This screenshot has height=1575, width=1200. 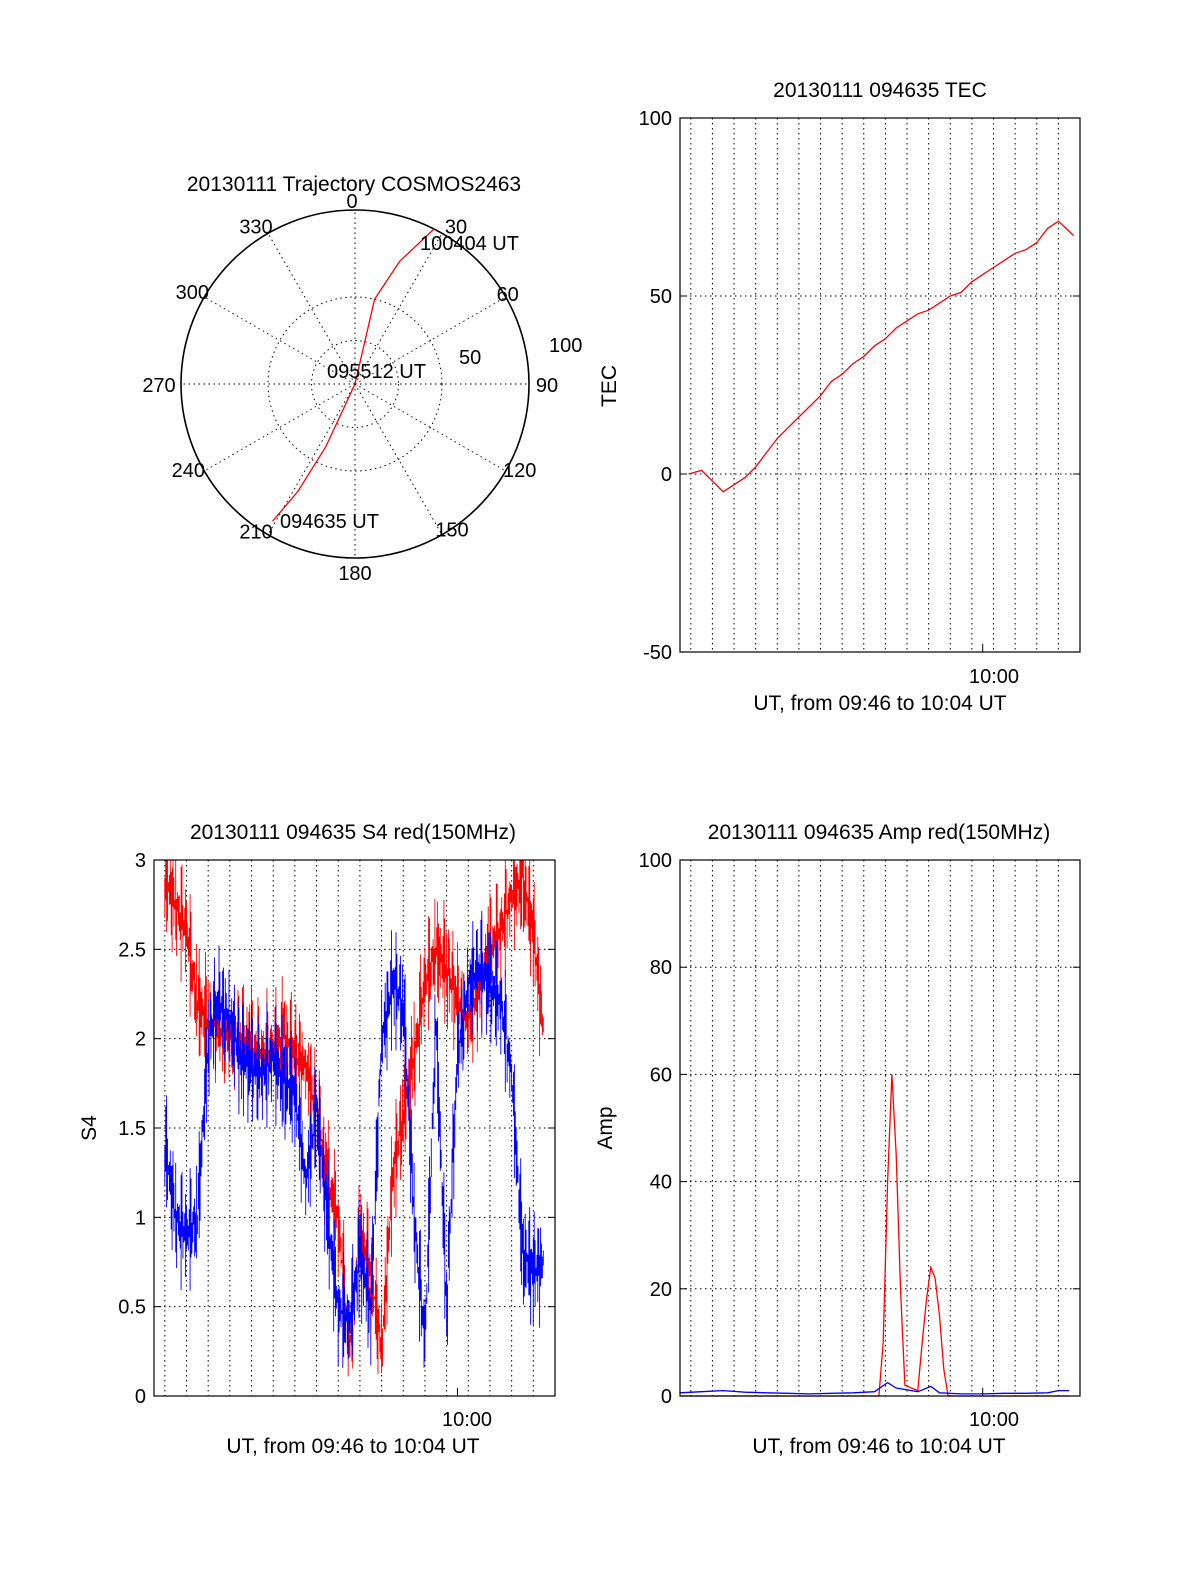 What do you see at coordinates (353, 832) in the screenshot?
I see `s4-title: 20130111 094635 S4 red(150MHz)` at bounding box center [353, 832].